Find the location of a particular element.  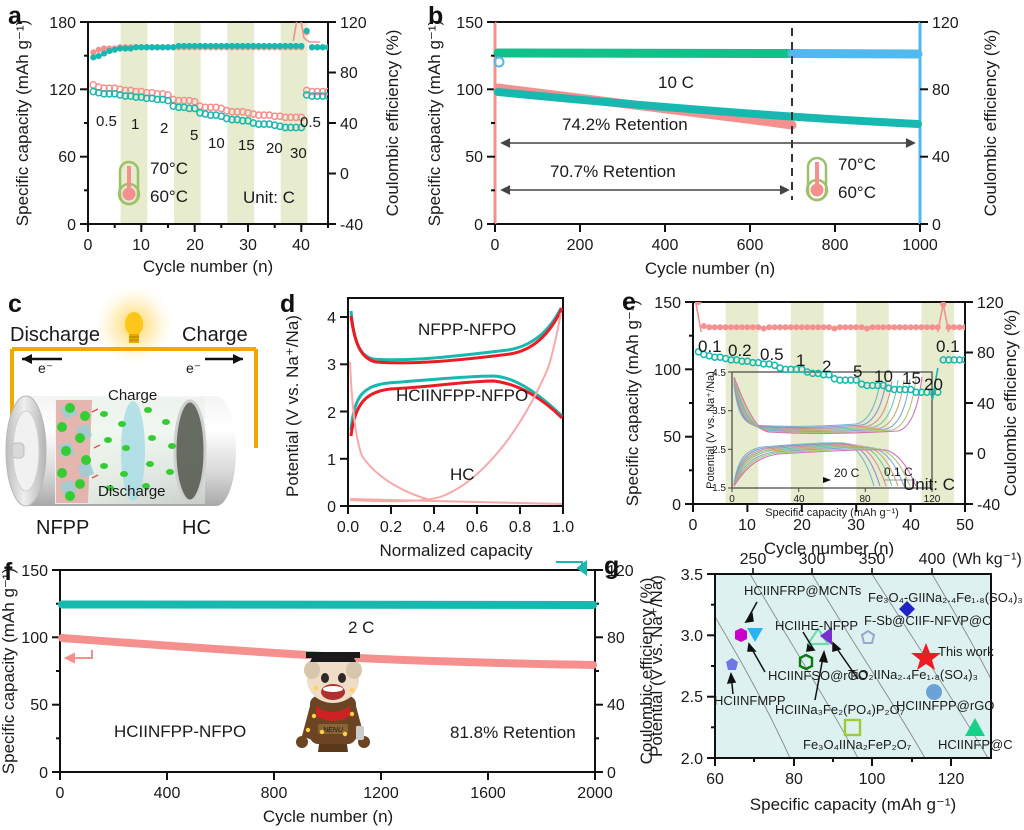

y-tick-f-100: 100 is located at coordinates (34, 638).